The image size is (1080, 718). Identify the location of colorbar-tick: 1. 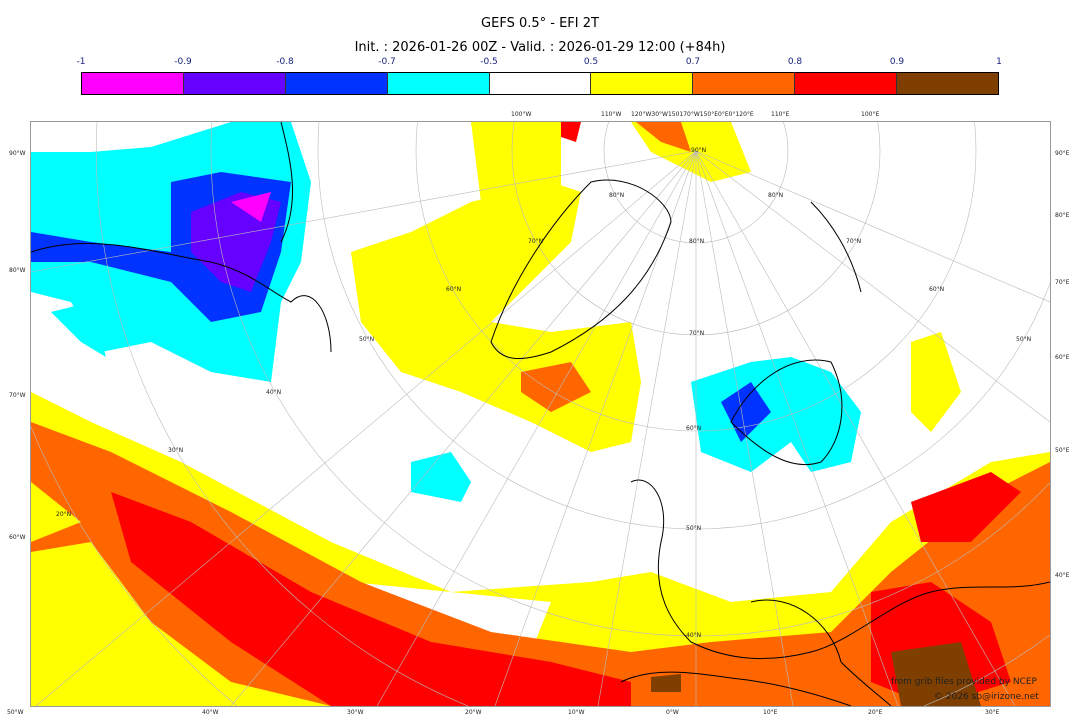
(999, 62).